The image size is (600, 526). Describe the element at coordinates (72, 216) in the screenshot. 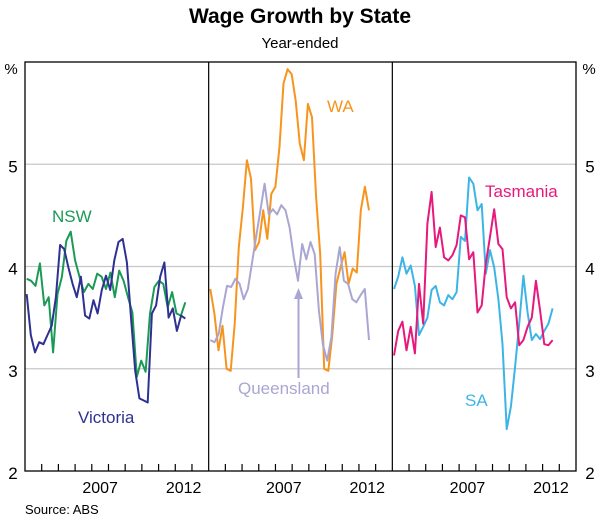

I see `series-label-nsw: NSW` at that location.